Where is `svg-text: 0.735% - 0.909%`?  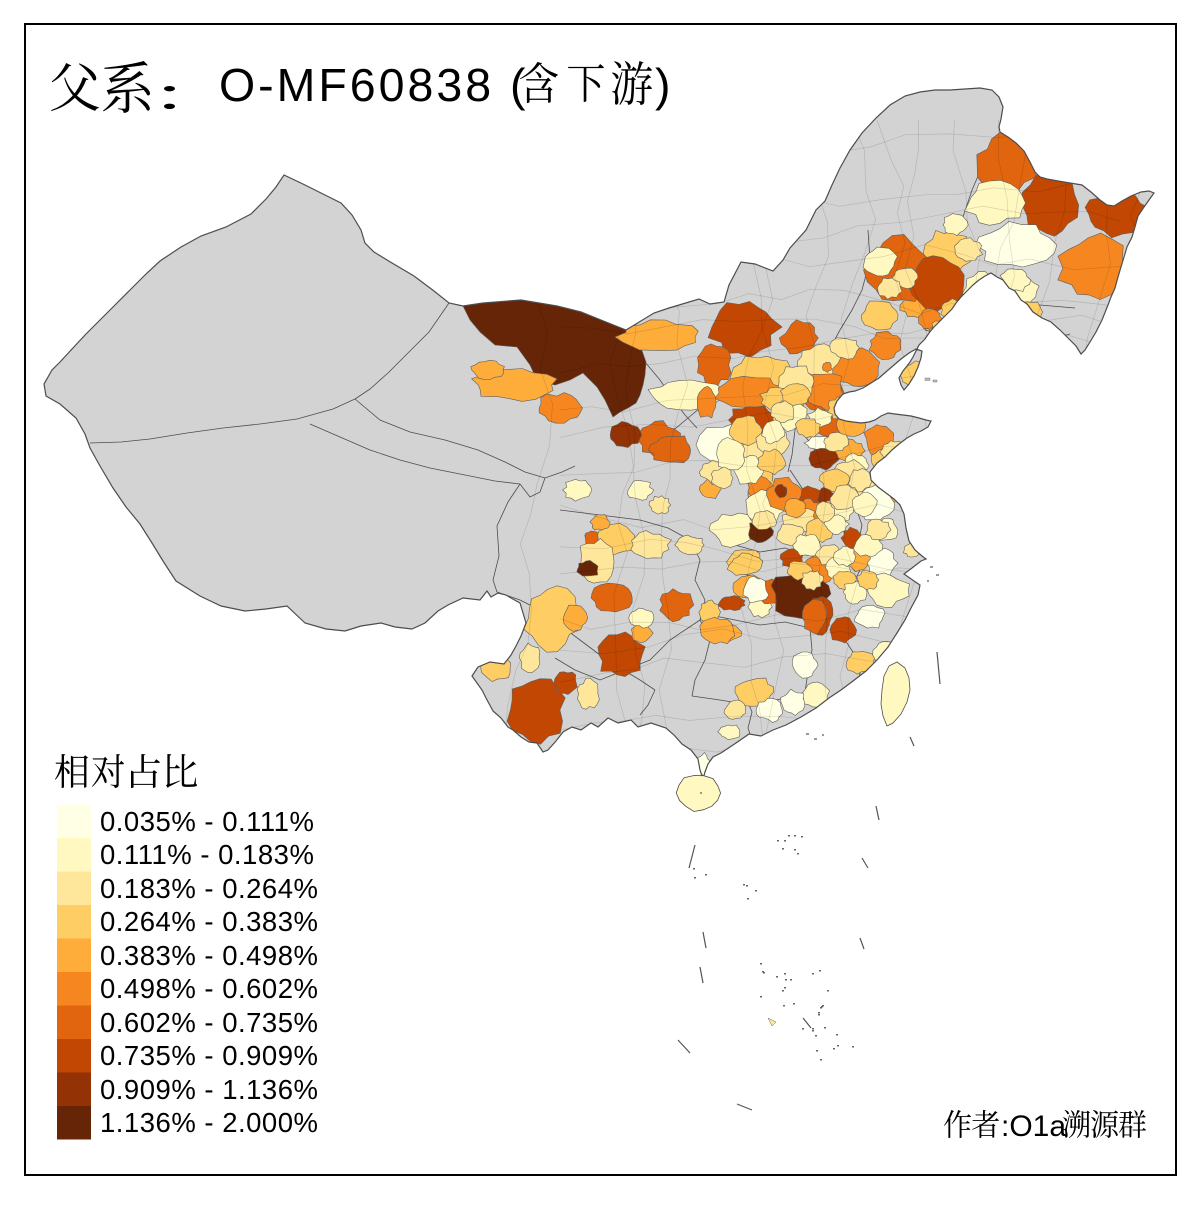 svg-text: 0.735% - 0.909% is located at coordinates (209, 1055).